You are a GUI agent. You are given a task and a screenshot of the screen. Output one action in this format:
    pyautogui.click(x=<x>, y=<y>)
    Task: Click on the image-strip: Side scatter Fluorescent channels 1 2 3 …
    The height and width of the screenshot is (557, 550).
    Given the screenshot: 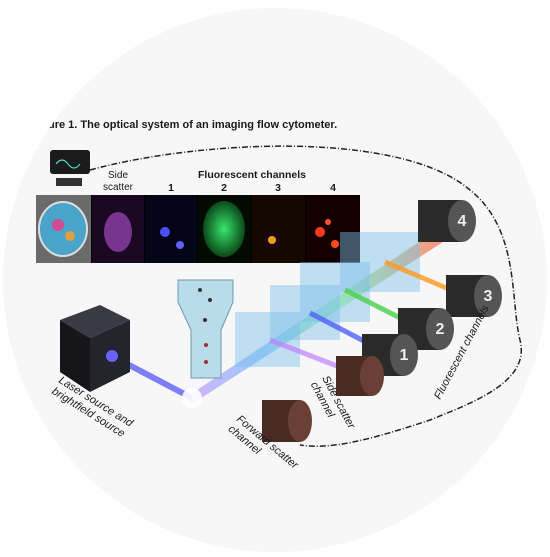 What is the action you would take?
    pyautogui.click(x=198, y=216)
    